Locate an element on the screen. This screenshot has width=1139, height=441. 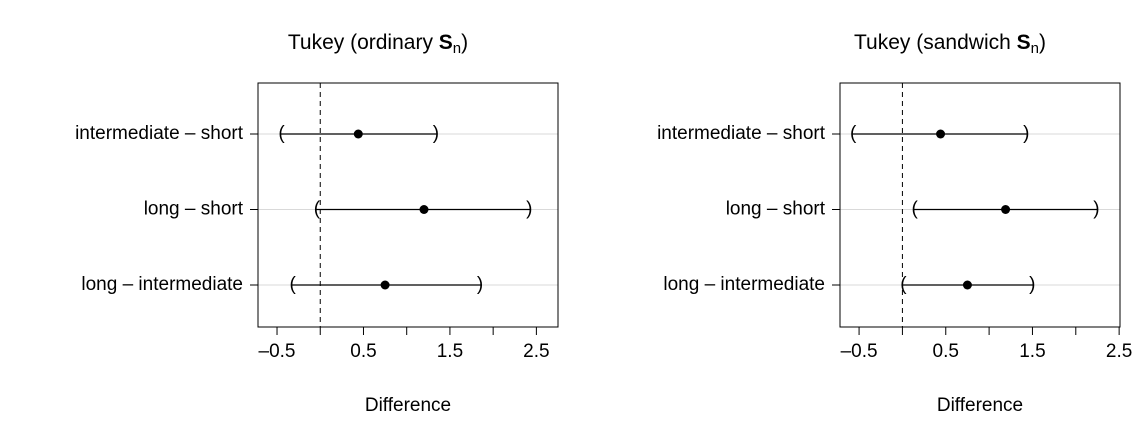
panel-title: Tukey (sandwich Sn) is located at coordinates (950, 44).